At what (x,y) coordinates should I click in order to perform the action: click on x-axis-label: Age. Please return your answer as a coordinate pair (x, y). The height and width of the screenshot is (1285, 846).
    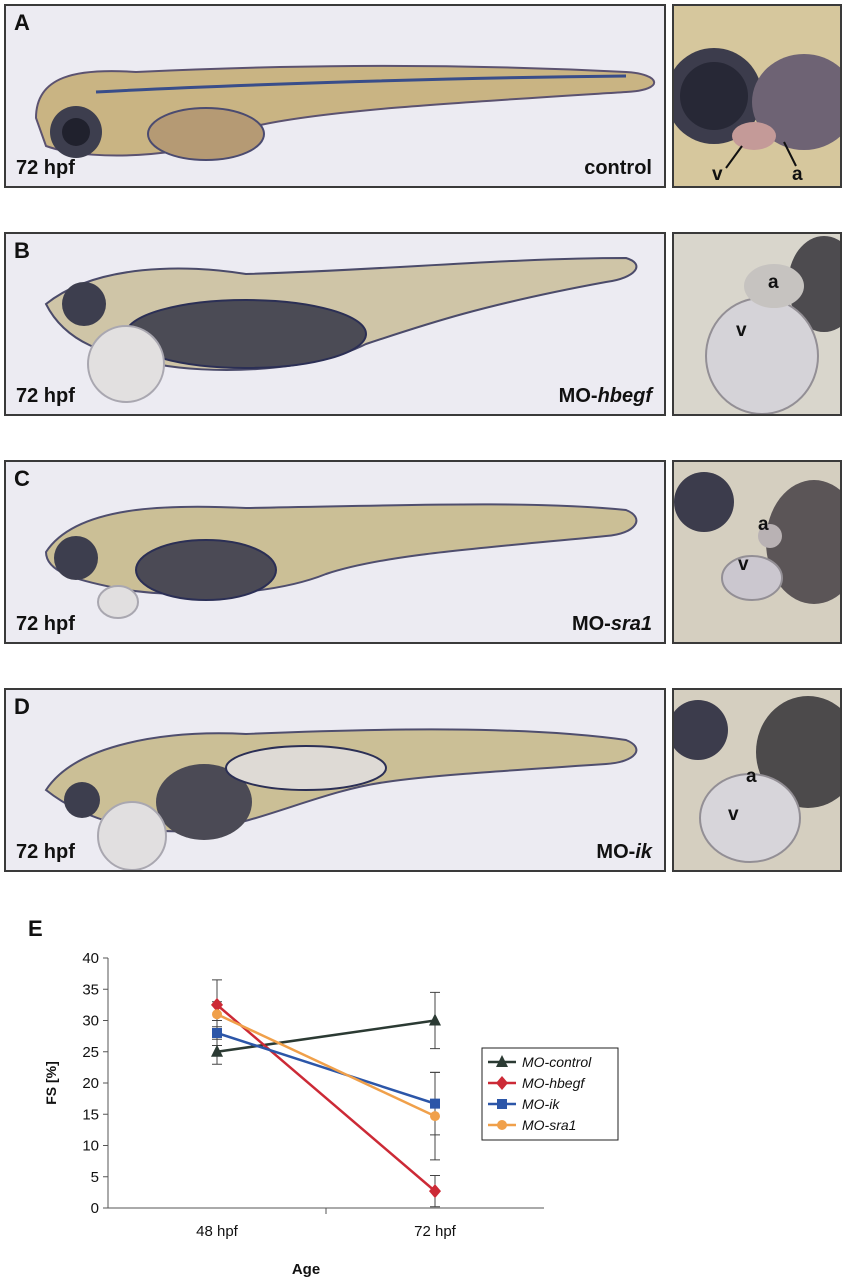
    Looking at the image, I should click on (306, 1269).